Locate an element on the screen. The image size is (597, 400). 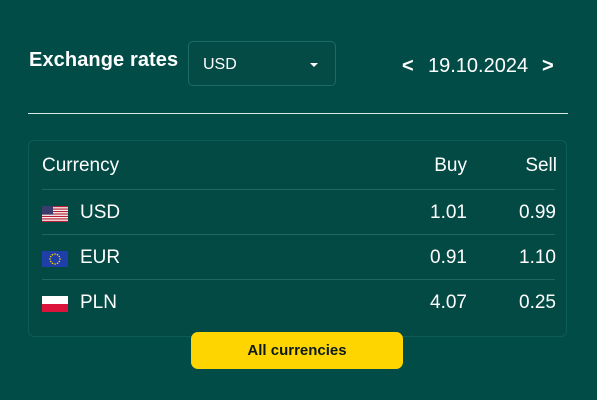
currency-code: PLN is located at coordinates (98, 302).